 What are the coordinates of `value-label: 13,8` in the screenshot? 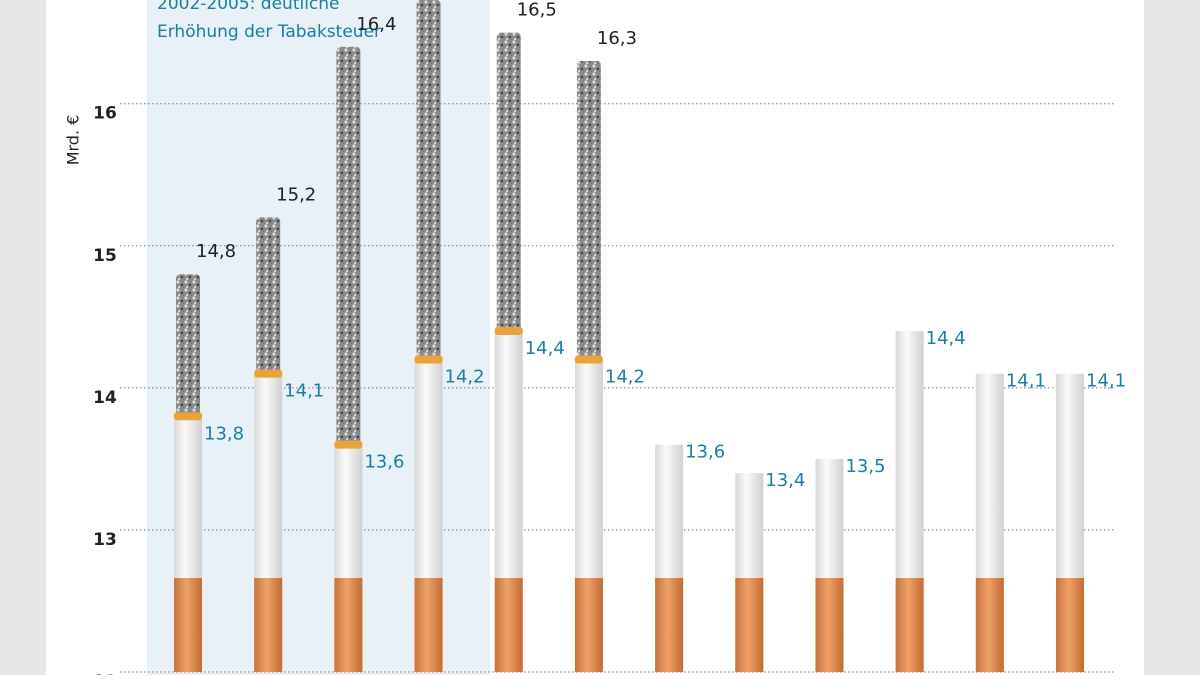 It's located at (224, 433).